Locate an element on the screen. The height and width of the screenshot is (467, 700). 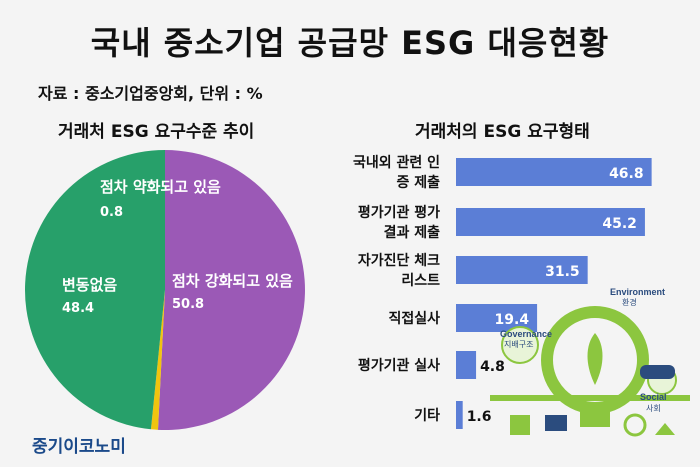
environment-label: Environment is located at coordinates (637, 292).